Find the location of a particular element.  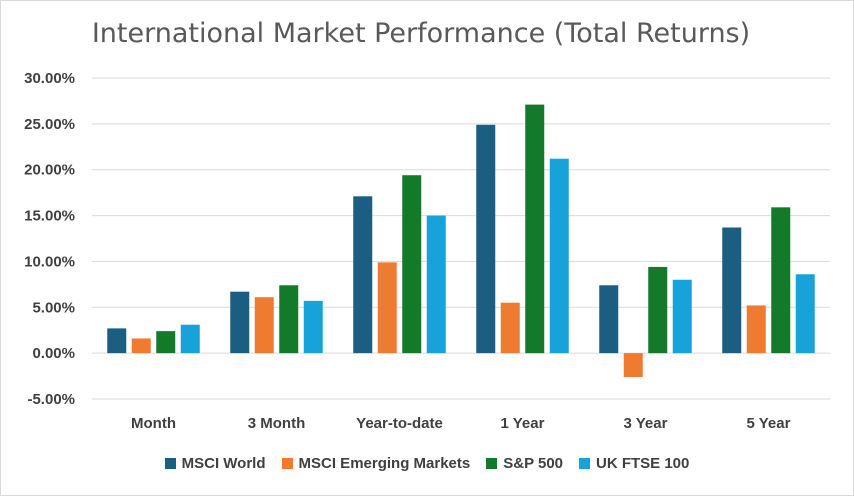

y-tick-label: 20.00% is located at coordinates (49, 170).